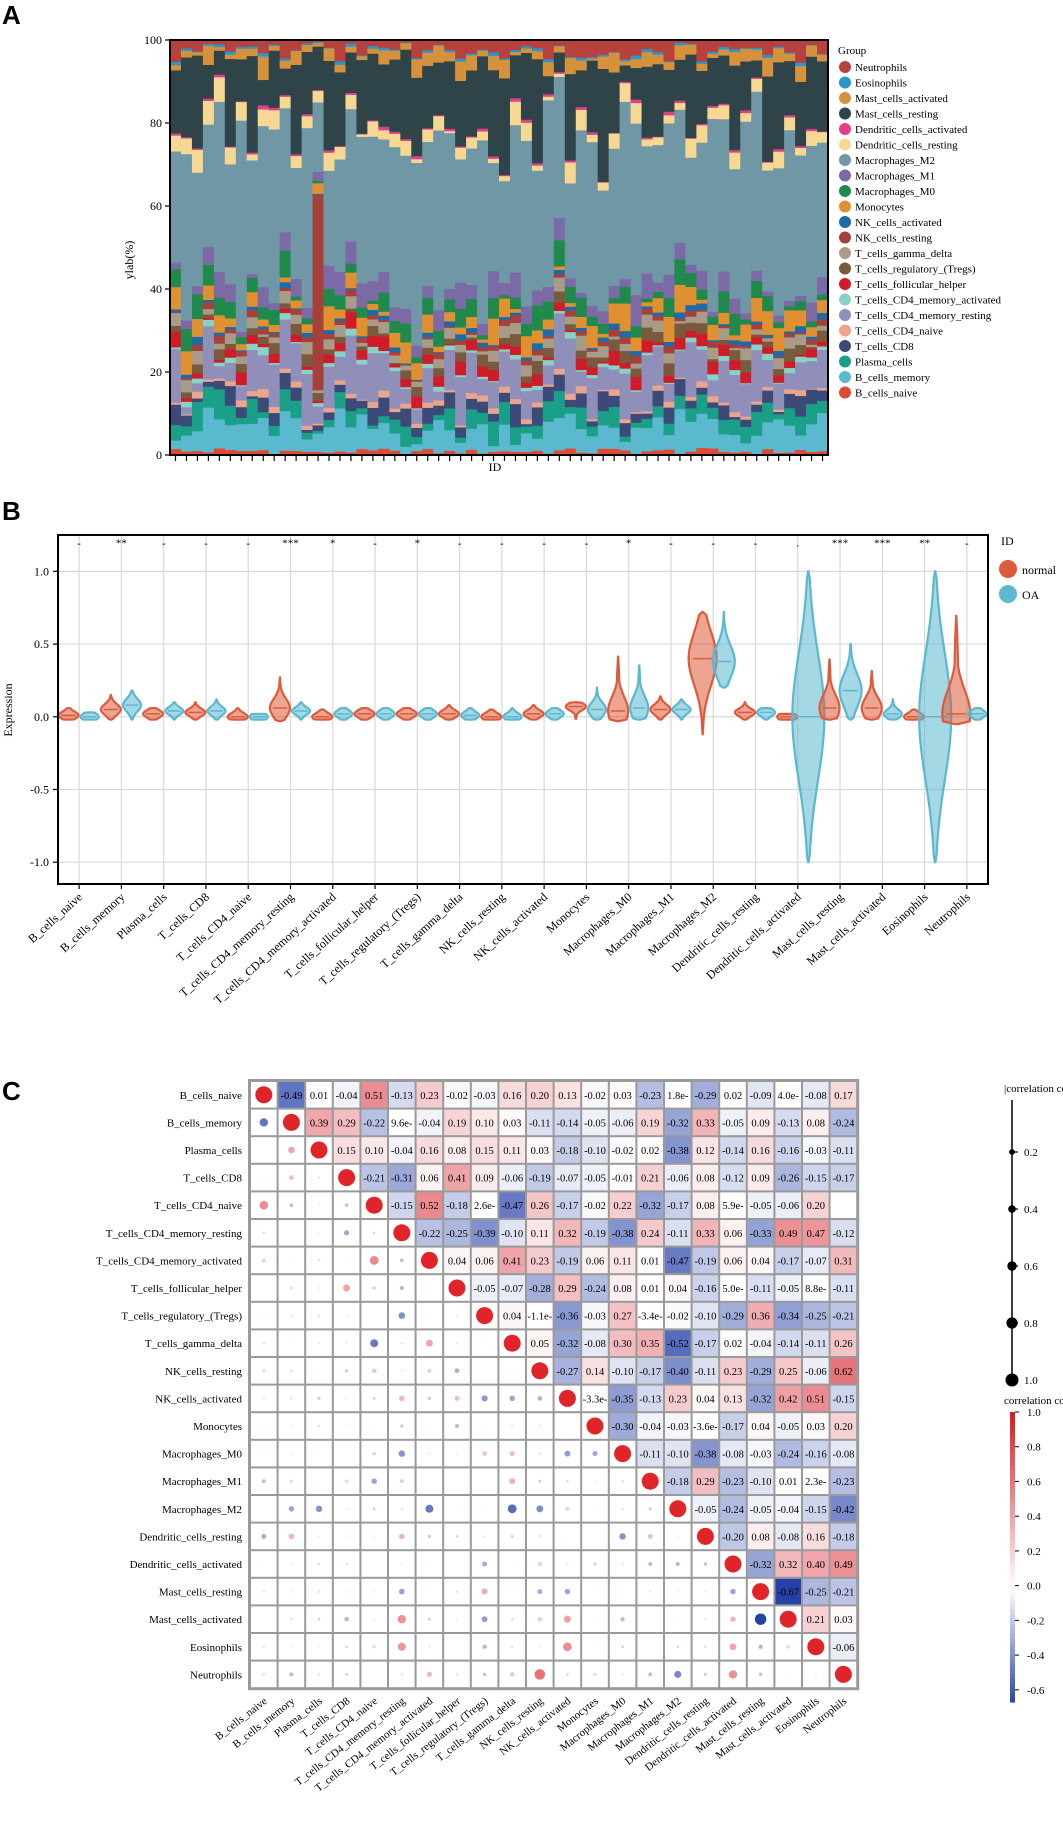 This screenshot has width=1063, height=1830. Describe the element at coordinates (924, 543) in the screenshot. I see `significance-label: **` at that location.